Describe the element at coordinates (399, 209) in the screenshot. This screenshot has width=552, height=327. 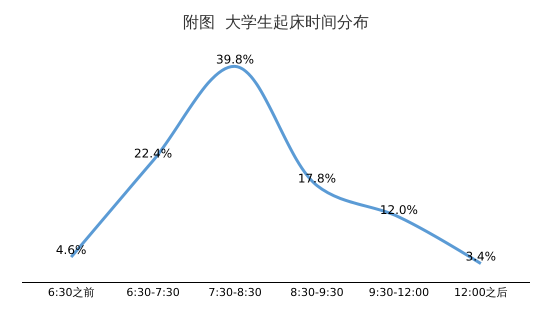
I see `data-label: 12.0%` at that location.